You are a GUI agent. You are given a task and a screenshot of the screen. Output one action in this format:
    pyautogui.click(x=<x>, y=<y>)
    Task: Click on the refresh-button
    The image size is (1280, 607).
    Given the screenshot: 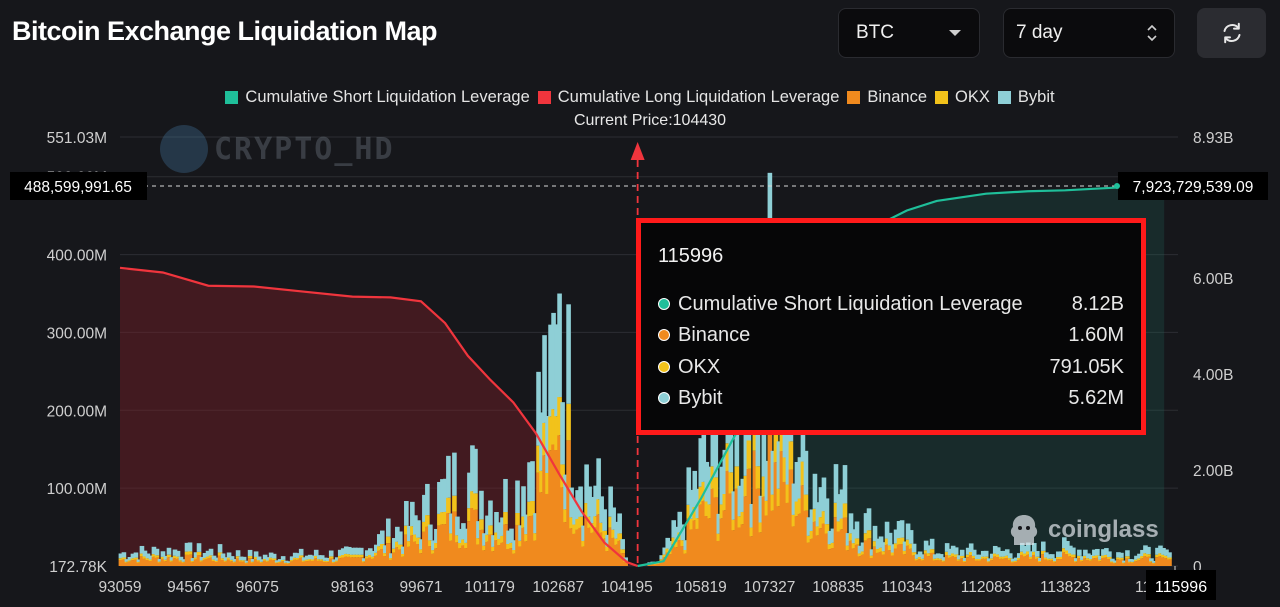 What is the action you would take?
    pyautogui.click(x=1231, y=33)
    